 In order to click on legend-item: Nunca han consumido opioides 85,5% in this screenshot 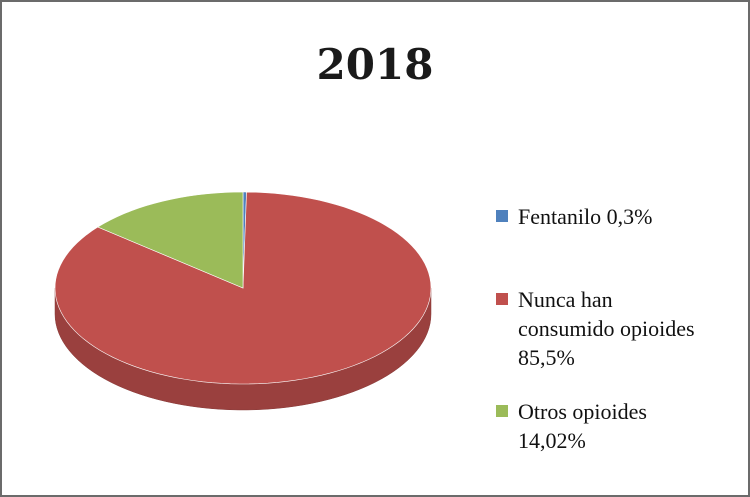, I will do `click(603, 328)`.